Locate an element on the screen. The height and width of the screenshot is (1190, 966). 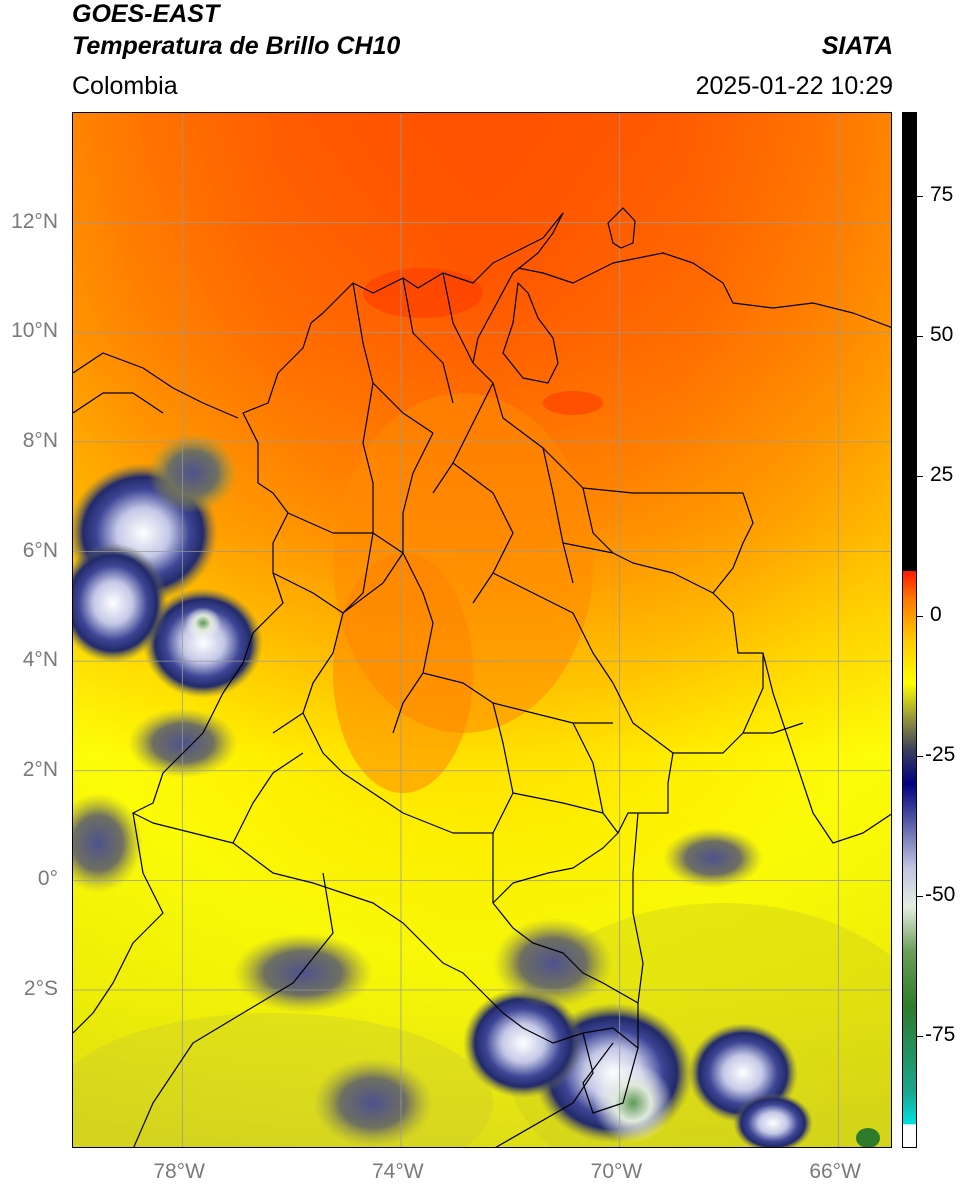
colorbar-tick-label: -75 is located at coordinates (940, 1034).